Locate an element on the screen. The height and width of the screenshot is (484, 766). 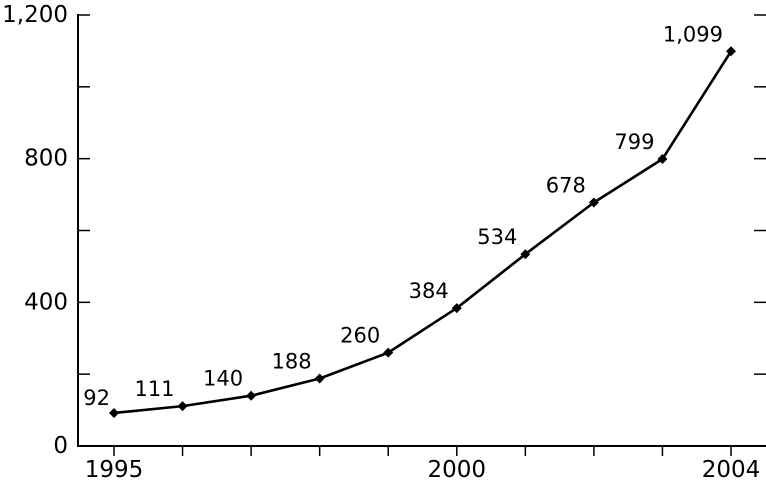
data-label: 534 is located at coordinates (497, 237).